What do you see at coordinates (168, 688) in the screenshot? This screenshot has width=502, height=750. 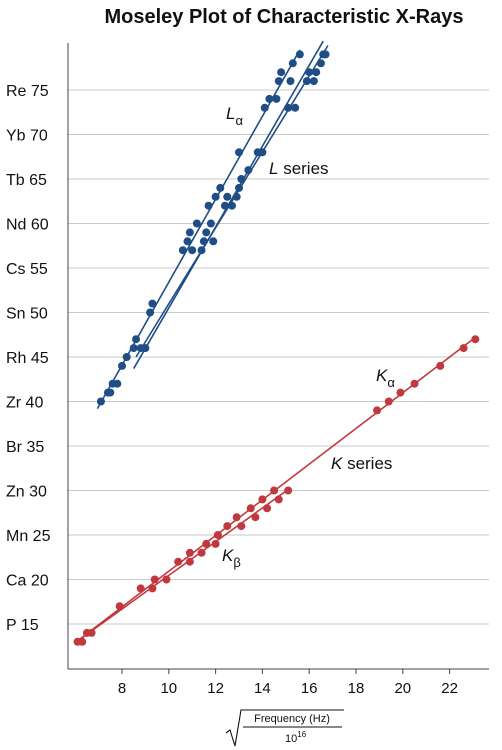 I see `x-tick-label: 10` at bounding box center [168, 688].